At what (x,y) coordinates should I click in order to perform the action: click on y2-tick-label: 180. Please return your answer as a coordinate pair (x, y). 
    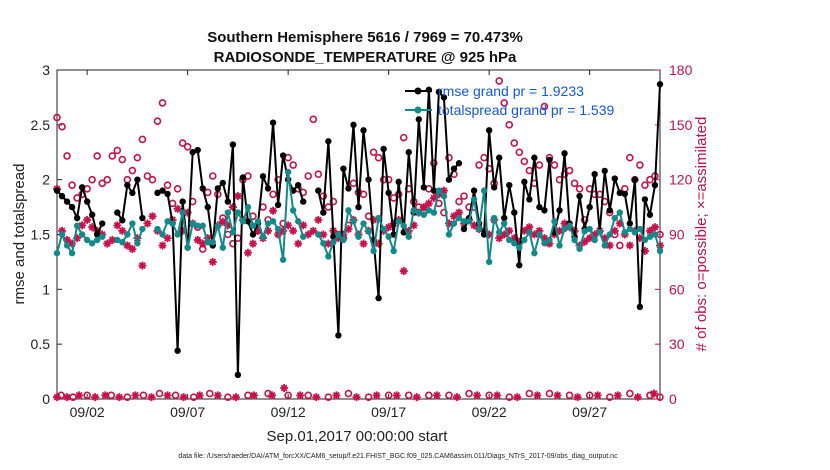
    Looking at the image, I should click on (681, 70).